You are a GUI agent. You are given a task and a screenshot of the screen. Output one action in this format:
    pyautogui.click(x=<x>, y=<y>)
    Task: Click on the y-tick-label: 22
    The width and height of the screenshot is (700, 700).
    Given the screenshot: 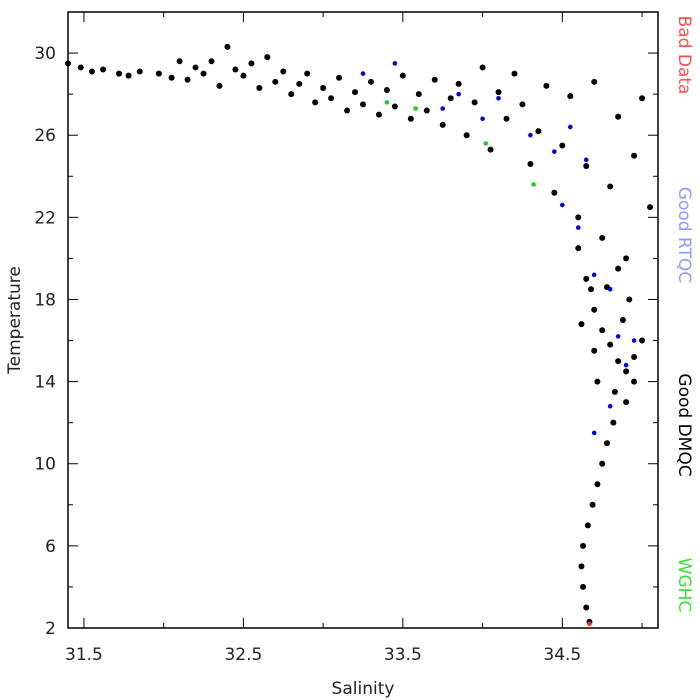 What is the action you would take?
    pyautogui.click(x=45, y=218)
    